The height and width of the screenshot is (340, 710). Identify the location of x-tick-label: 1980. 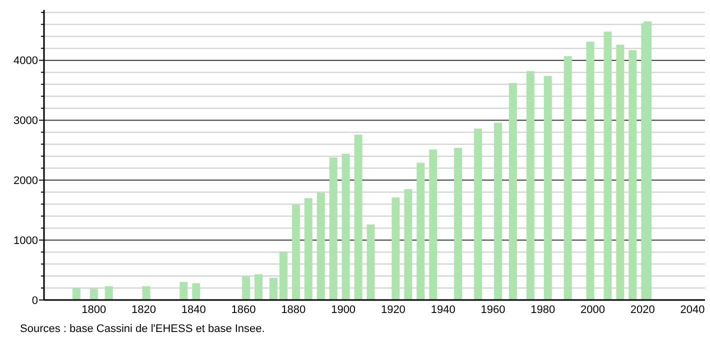
(543, 310).